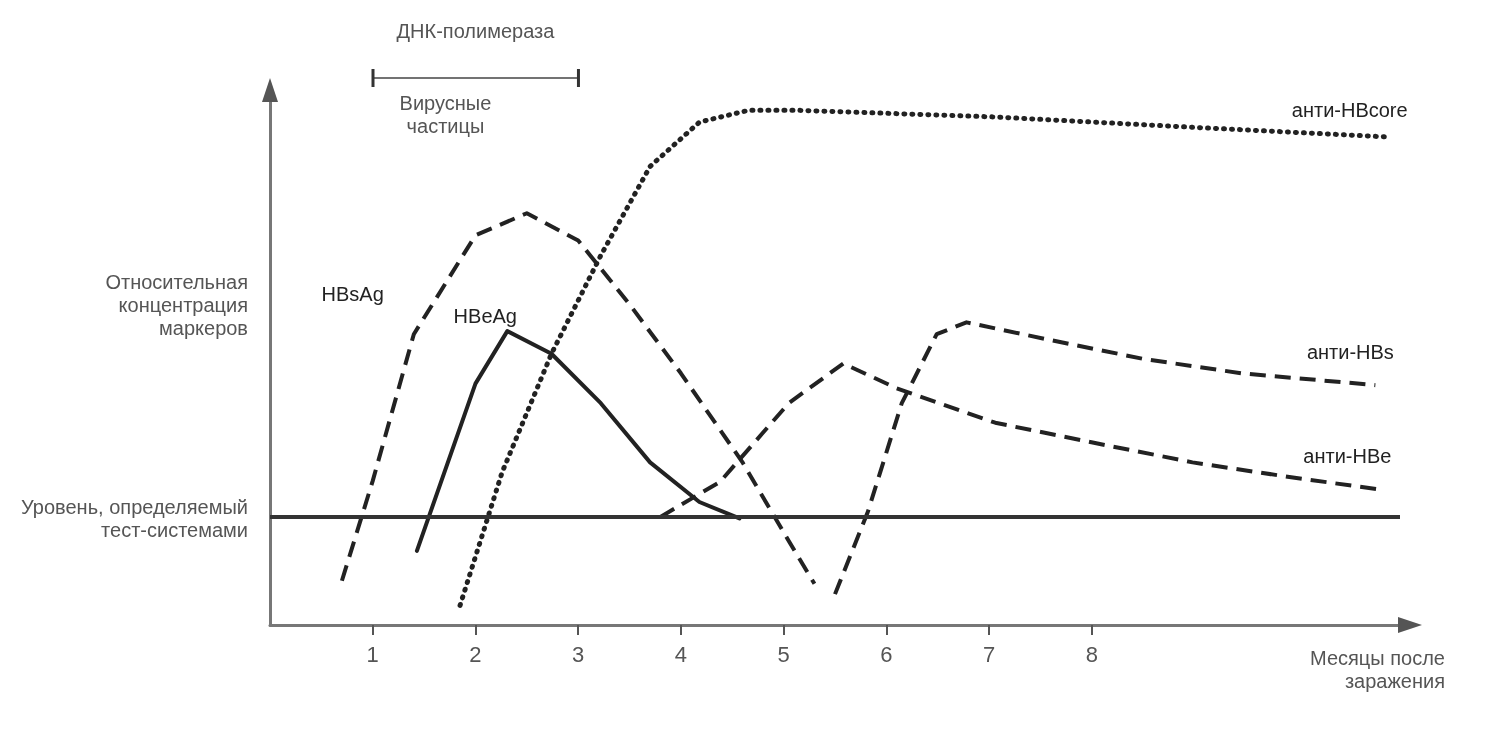 The image size is (1510, 729). Describe the element at coordinates (352, 294) in the screenshot. I see `text: HBsAg` at that location.